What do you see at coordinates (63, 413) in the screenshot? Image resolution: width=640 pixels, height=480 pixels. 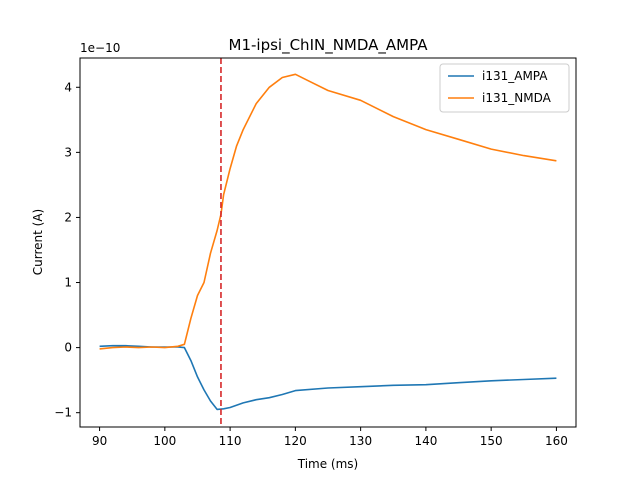 I see `y-tick-label: −1` at bounding box center [63, 413].